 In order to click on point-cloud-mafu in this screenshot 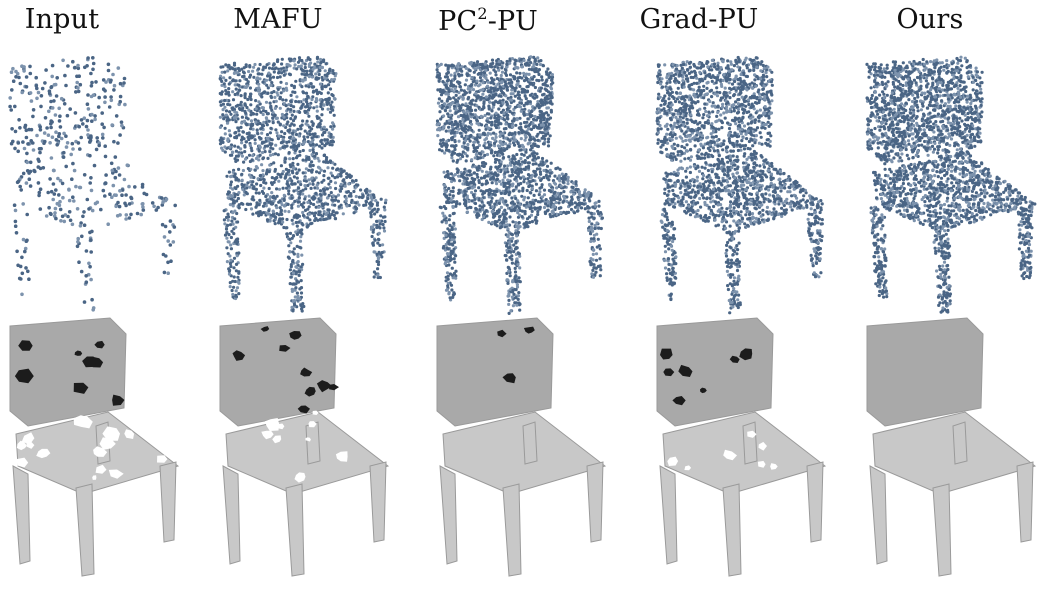, I will do `click(303, 184)`.